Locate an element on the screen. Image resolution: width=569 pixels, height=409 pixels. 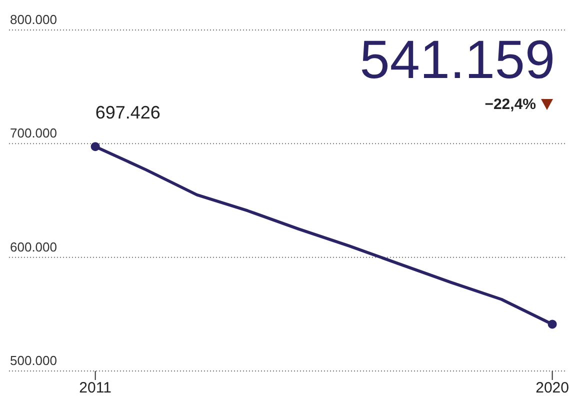
annotation: 541.159 is located at coordinates (457, 60).